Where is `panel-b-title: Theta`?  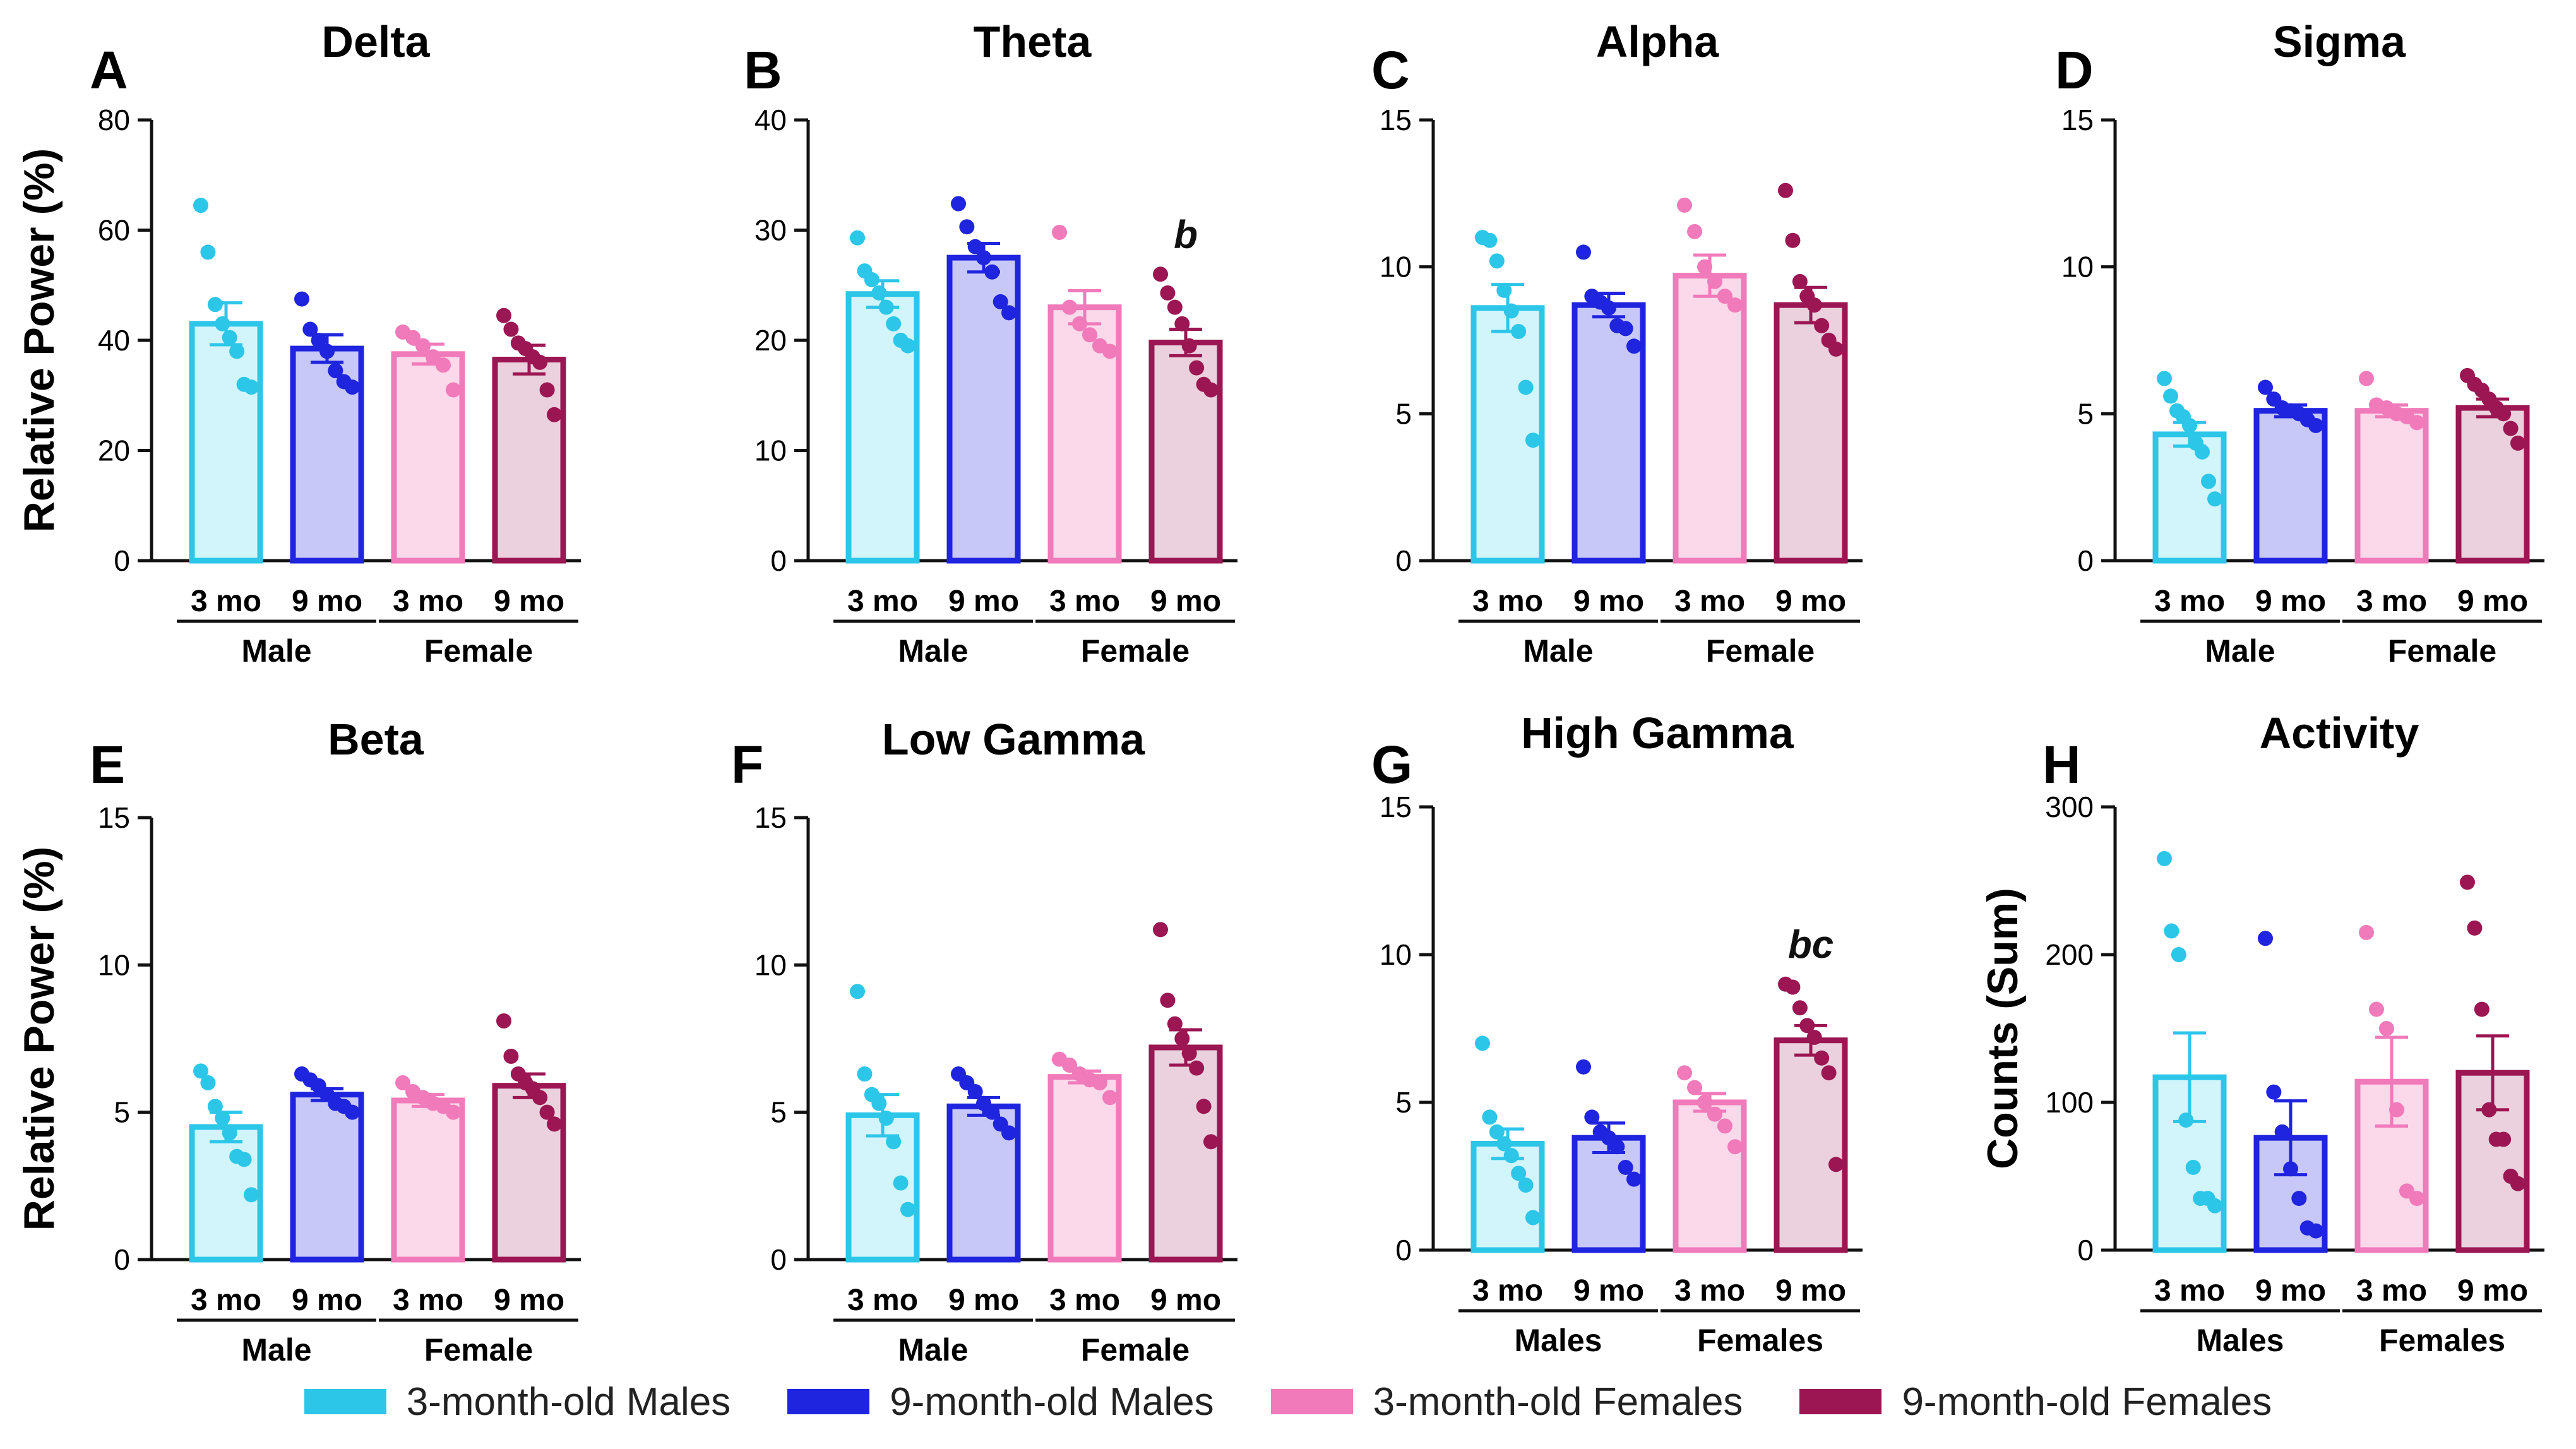 panel-b-title: Theta is located at coordinates (1033, 41).